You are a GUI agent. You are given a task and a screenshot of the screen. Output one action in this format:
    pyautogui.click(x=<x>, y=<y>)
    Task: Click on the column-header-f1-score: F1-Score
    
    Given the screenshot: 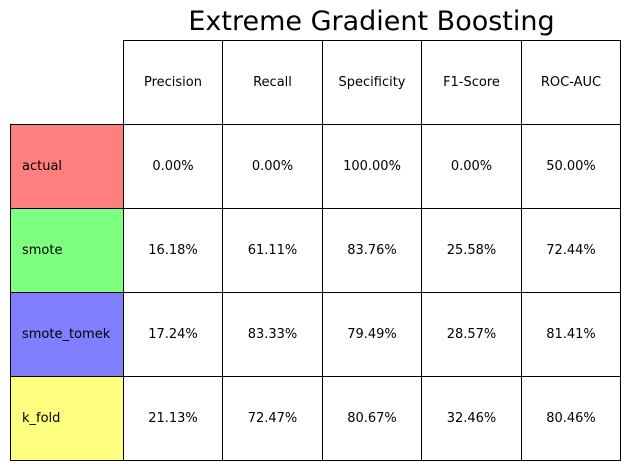 What is the action you would take?
    pyautogui.click(x=471, y=82)
    